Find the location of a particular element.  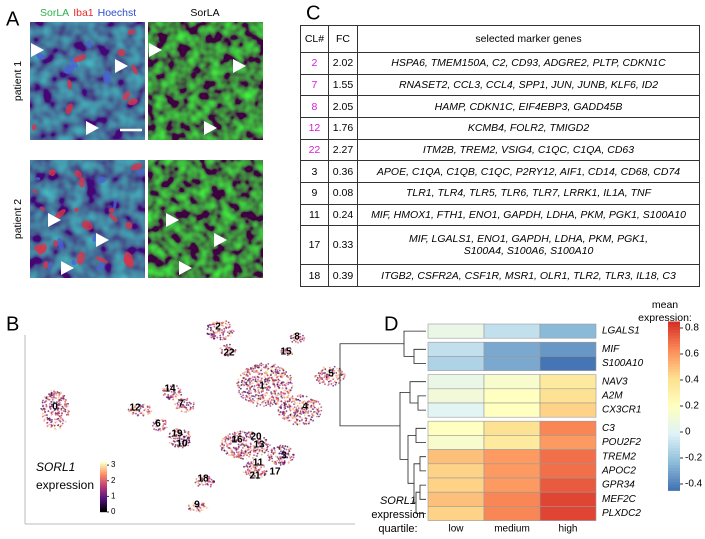

arrowhead is located at coordinates (155, 50).